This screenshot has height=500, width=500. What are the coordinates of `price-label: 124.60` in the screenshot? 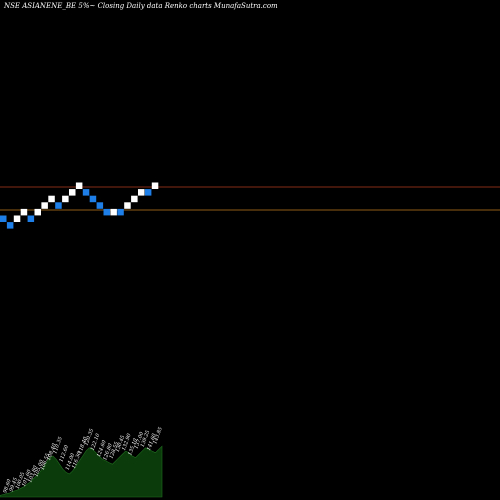 It's located at (102, 448).